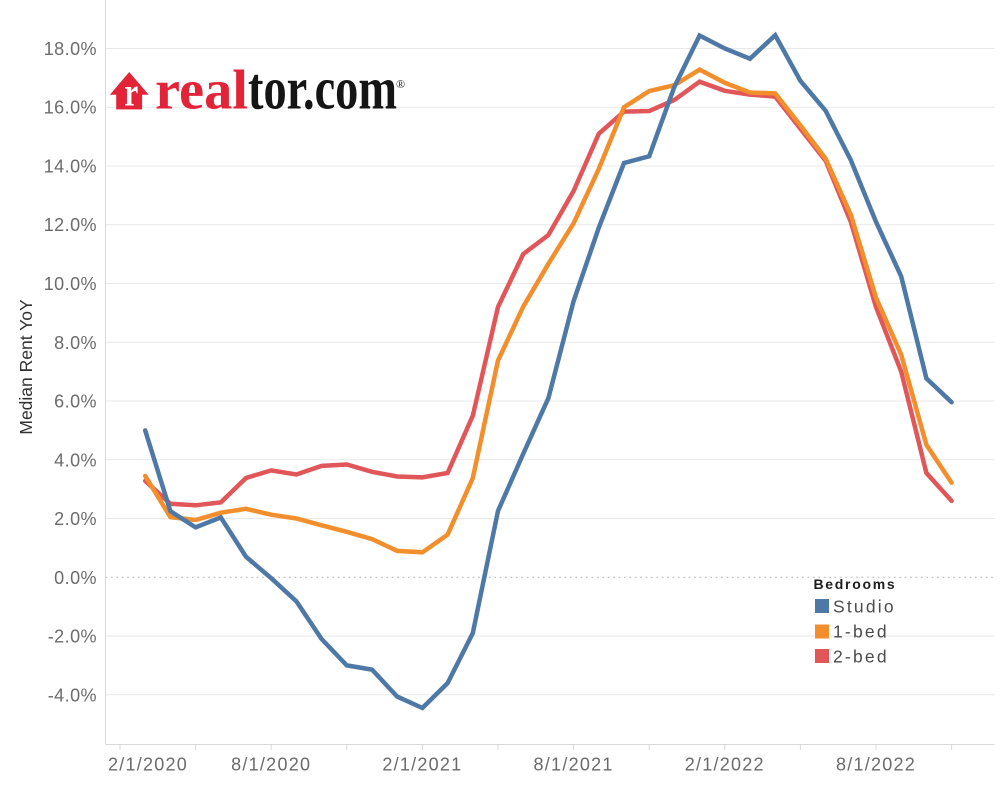 The image size is (1000, 800). I want to click on svg-text: 8/1/2022, so click(876, 764).